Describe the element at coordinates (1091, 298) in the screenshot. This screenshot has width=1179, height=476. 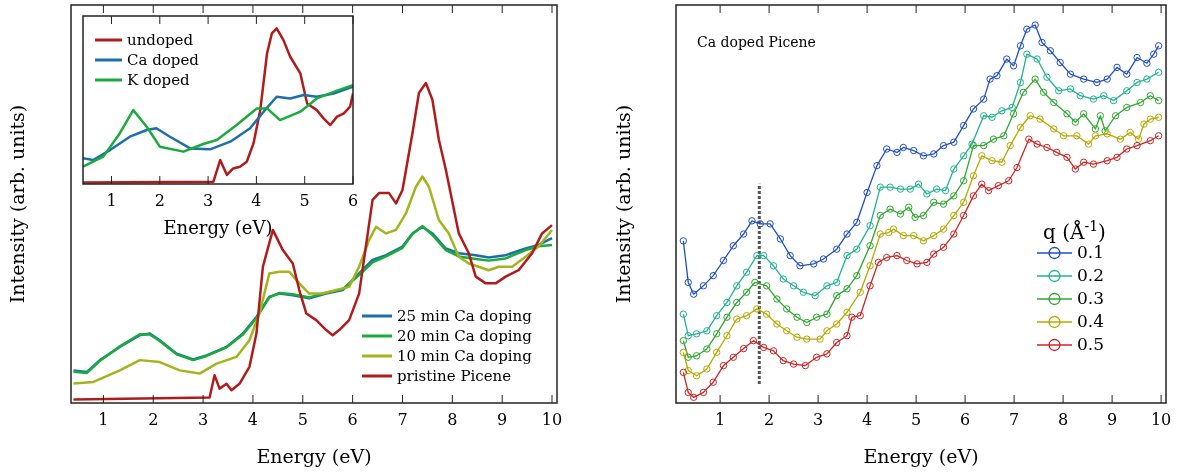
I see `legend-label: 0.3` at that location.